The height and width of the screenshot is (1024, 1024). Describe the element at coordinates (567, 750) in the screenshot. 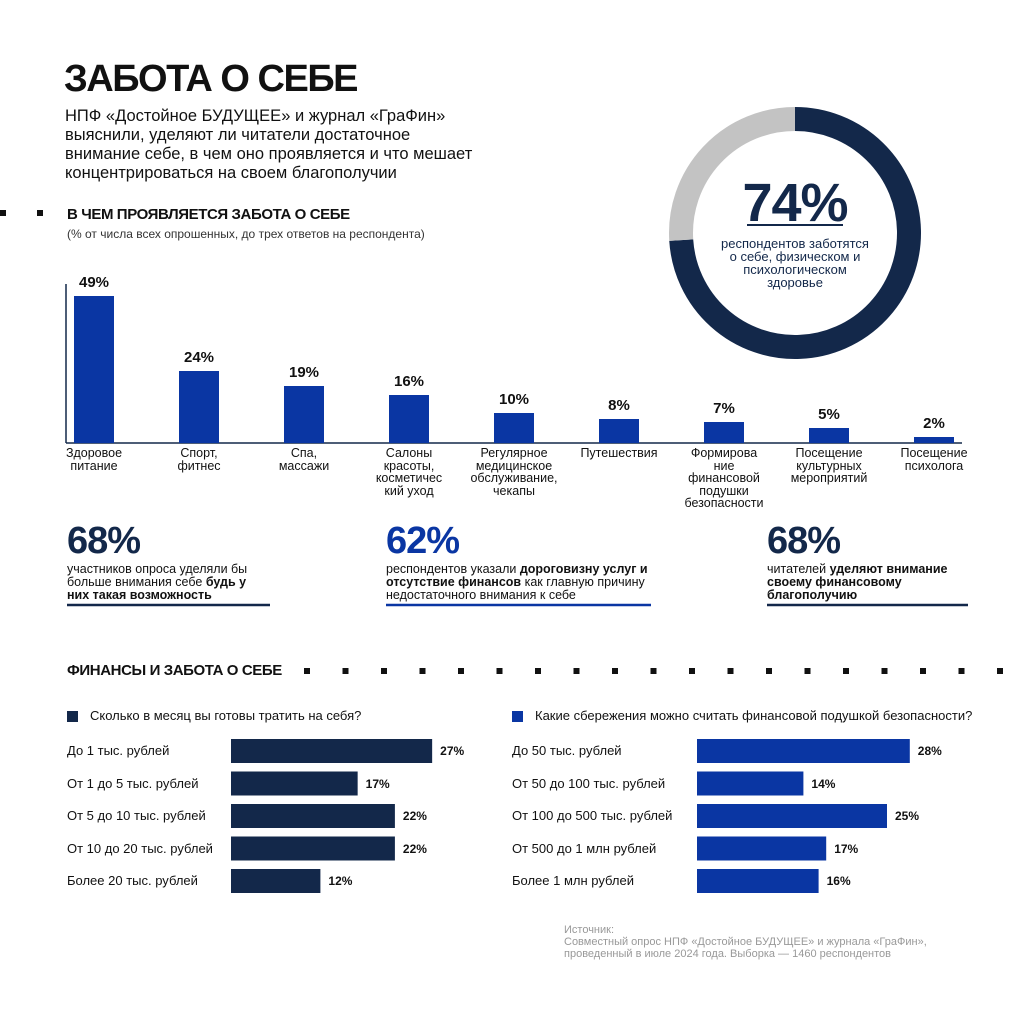

I see `y-tick-label: До 50 тыс. рублей` at that location.